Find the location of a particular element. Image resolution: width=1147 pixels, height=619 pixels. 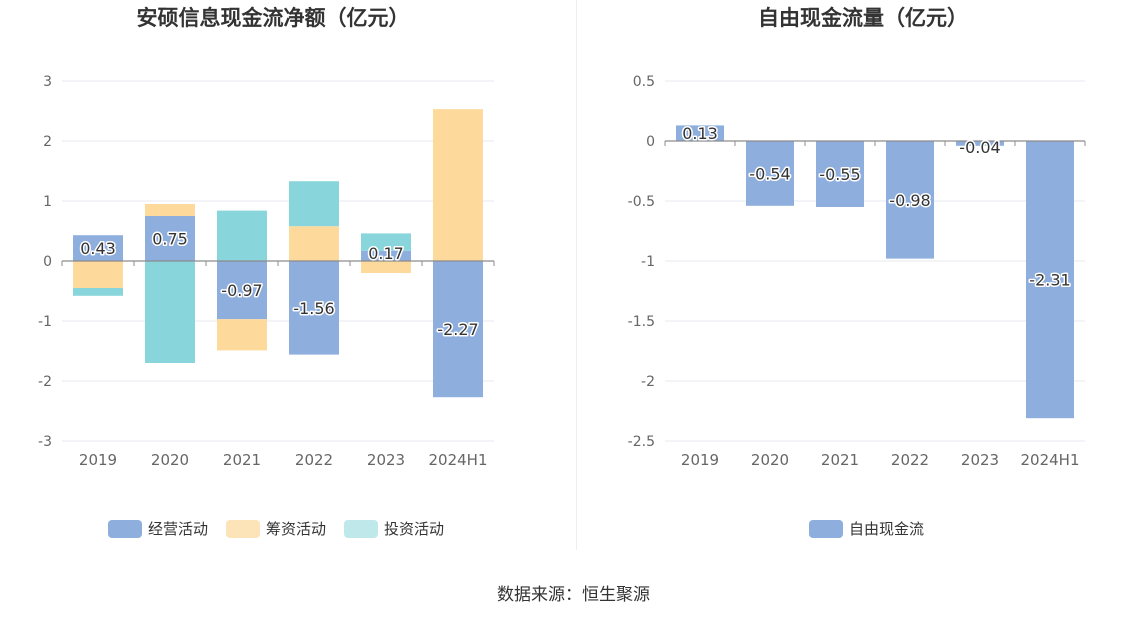

data-label: 0.17 is located at coordinates (386, 253).